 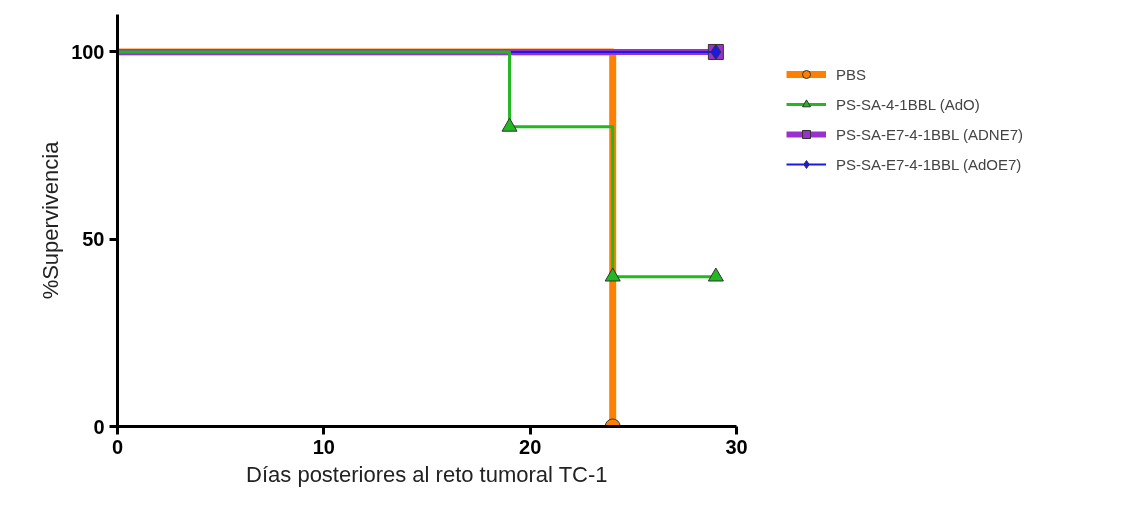 What do you see at coordinates (930, 134) in the screenshot?
I see `legend-label: PS-SA-E7-4-1BBL (ADNE7)` at bounding box center [930, 134].